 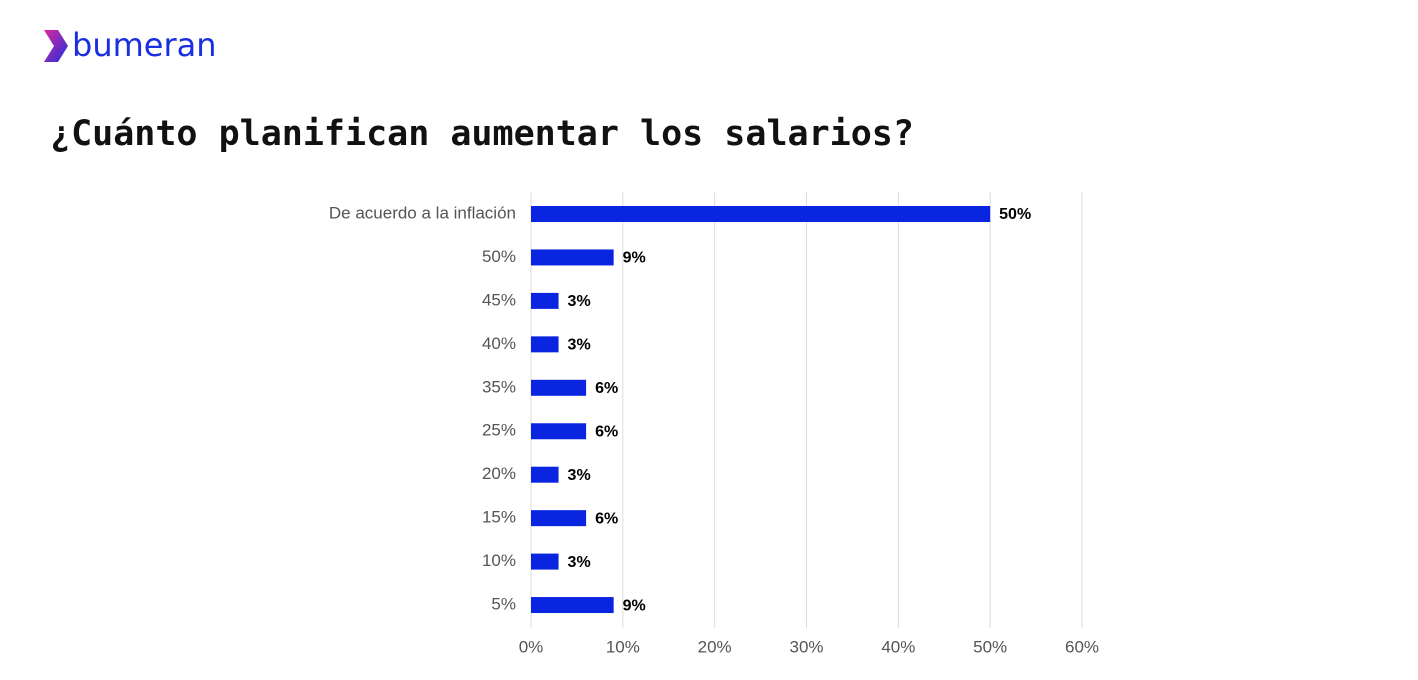 I want to click on value-label: 50%, so click(x=1015, y=214).